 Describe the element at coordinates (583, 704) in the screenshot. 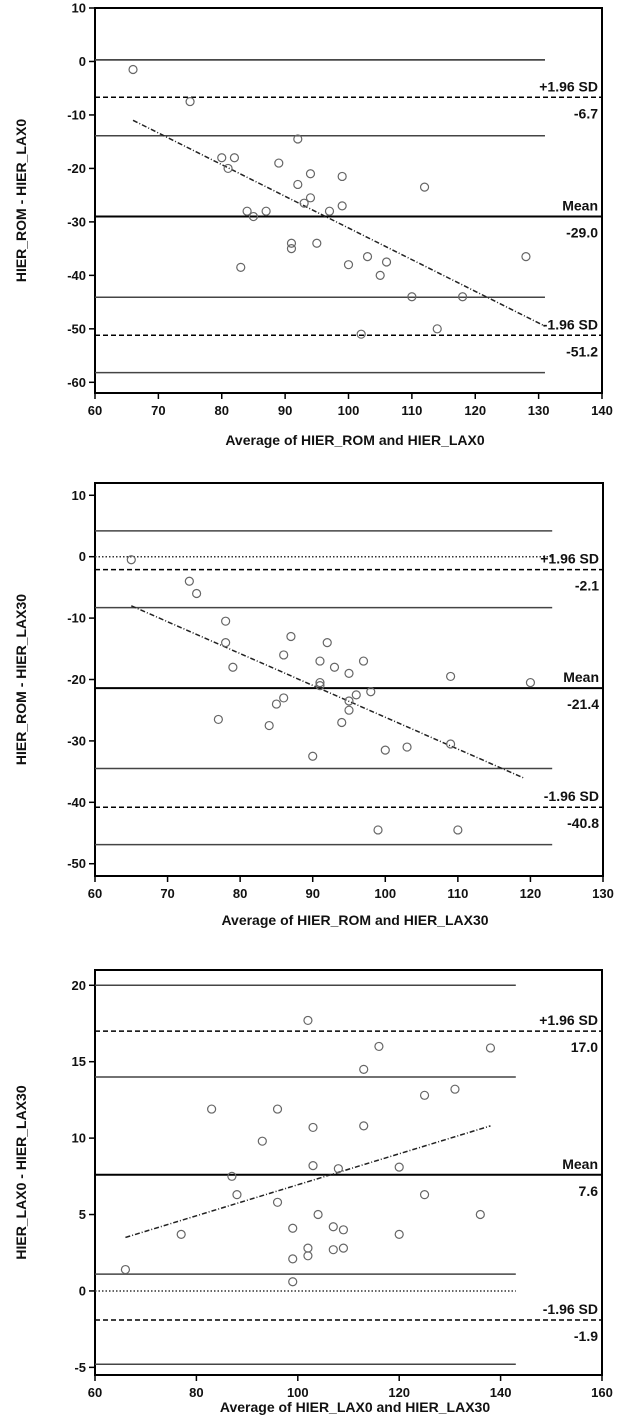

I see `mean-value: -21.4` at that location.